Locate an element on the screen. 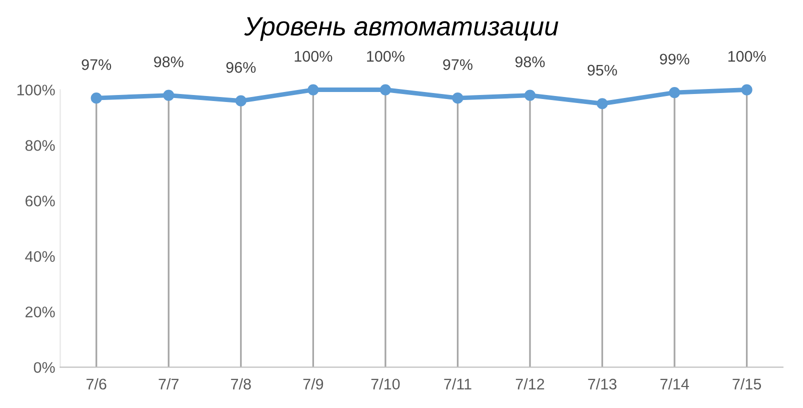 The height and width of the screenshot is (408, 803). chart-title: Уровень автоматизации is located at coordinates (401, 29).